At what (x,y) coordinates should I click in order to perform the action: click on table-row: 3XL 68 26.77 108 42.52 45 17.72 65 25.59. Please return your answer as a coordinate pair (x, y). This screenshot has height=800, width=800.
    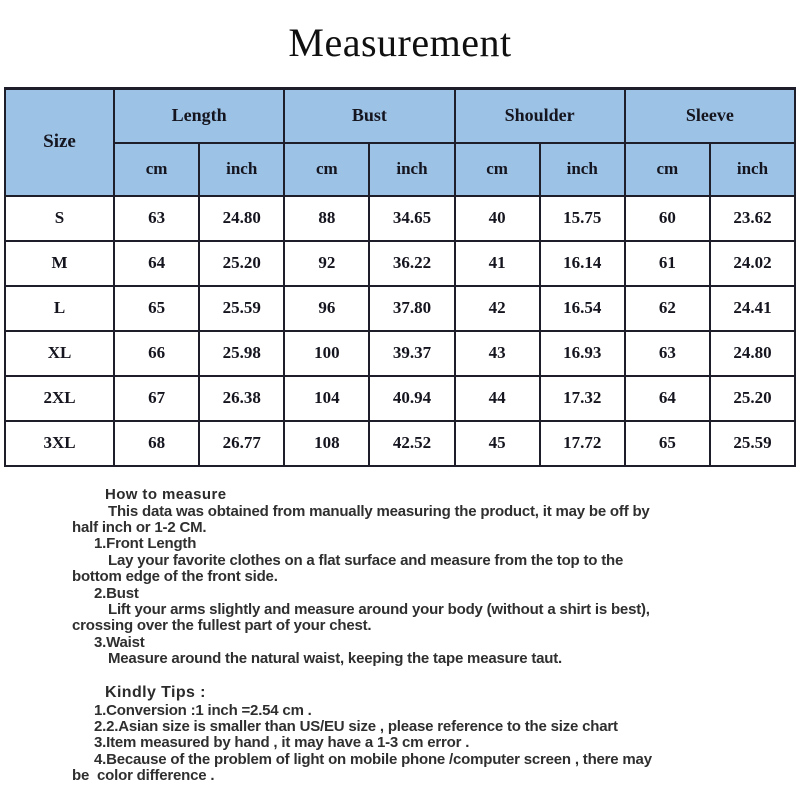
    Looking at the image, I should click on (400, 443).